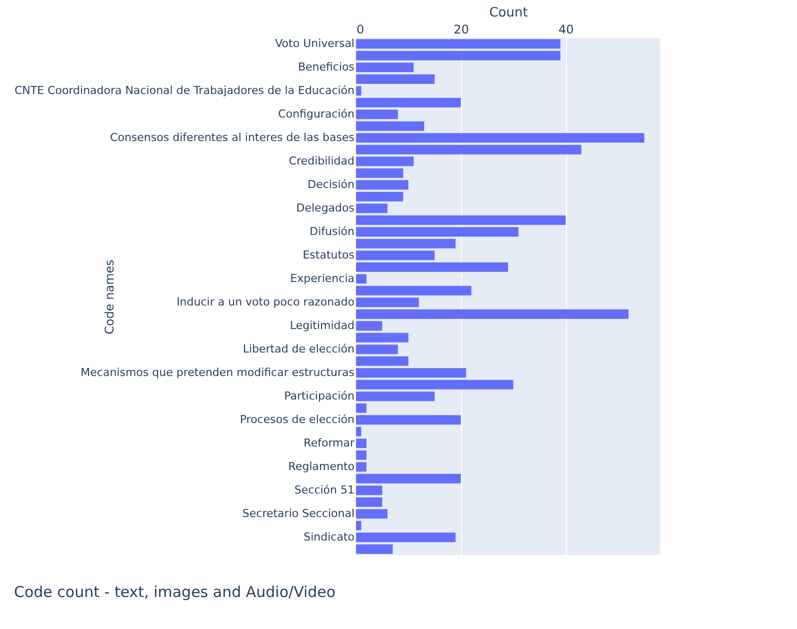 The width and height of the screenshot is (797, 629). Describe the element at coordinates (232, 137) in the screenshot. I see `y-tick-label: Consensos diferentes al interes de las bases` at that location.